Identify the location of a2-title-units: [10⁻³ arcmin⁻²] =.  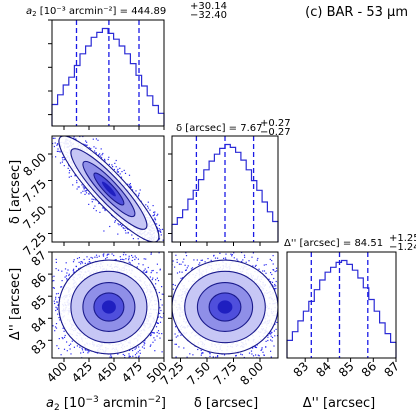
(84, 11).